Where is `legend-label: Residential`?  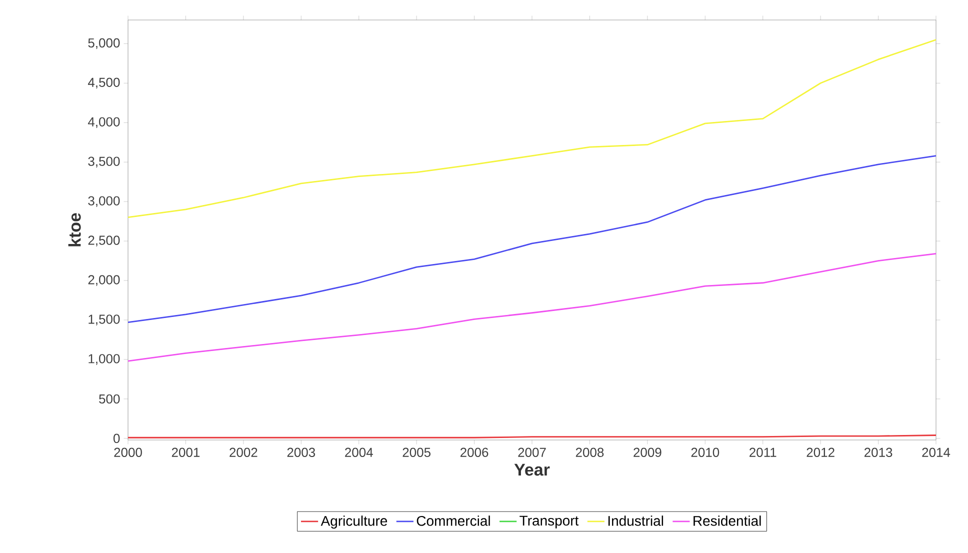
legend-label: Residential is located at coordinates (727, 521).